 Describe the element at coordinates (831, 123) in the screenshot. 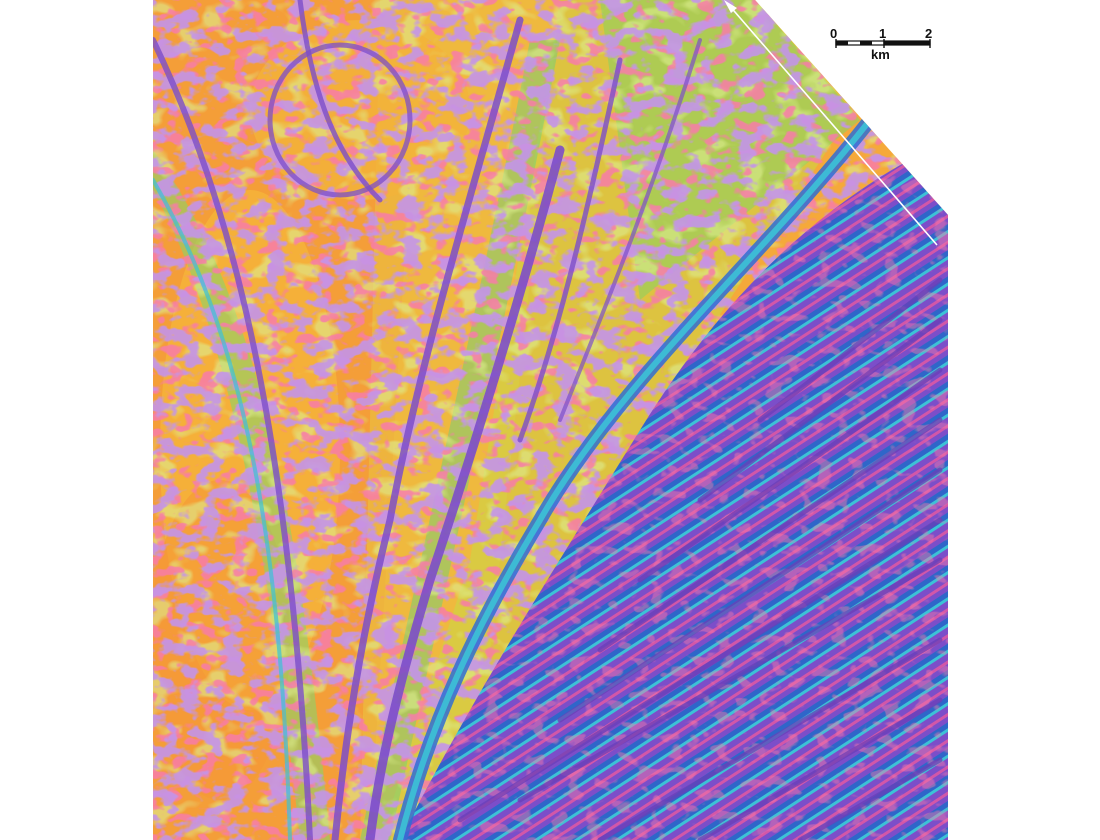

I see `annotation-arrow` at that location.